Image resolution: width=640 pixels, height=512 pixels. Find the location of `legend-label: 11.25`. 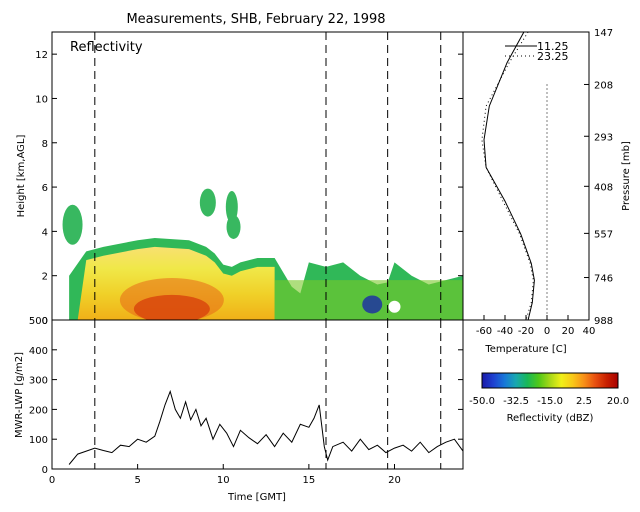

legend-label: 11.25 is located at coordinates (553, 46).